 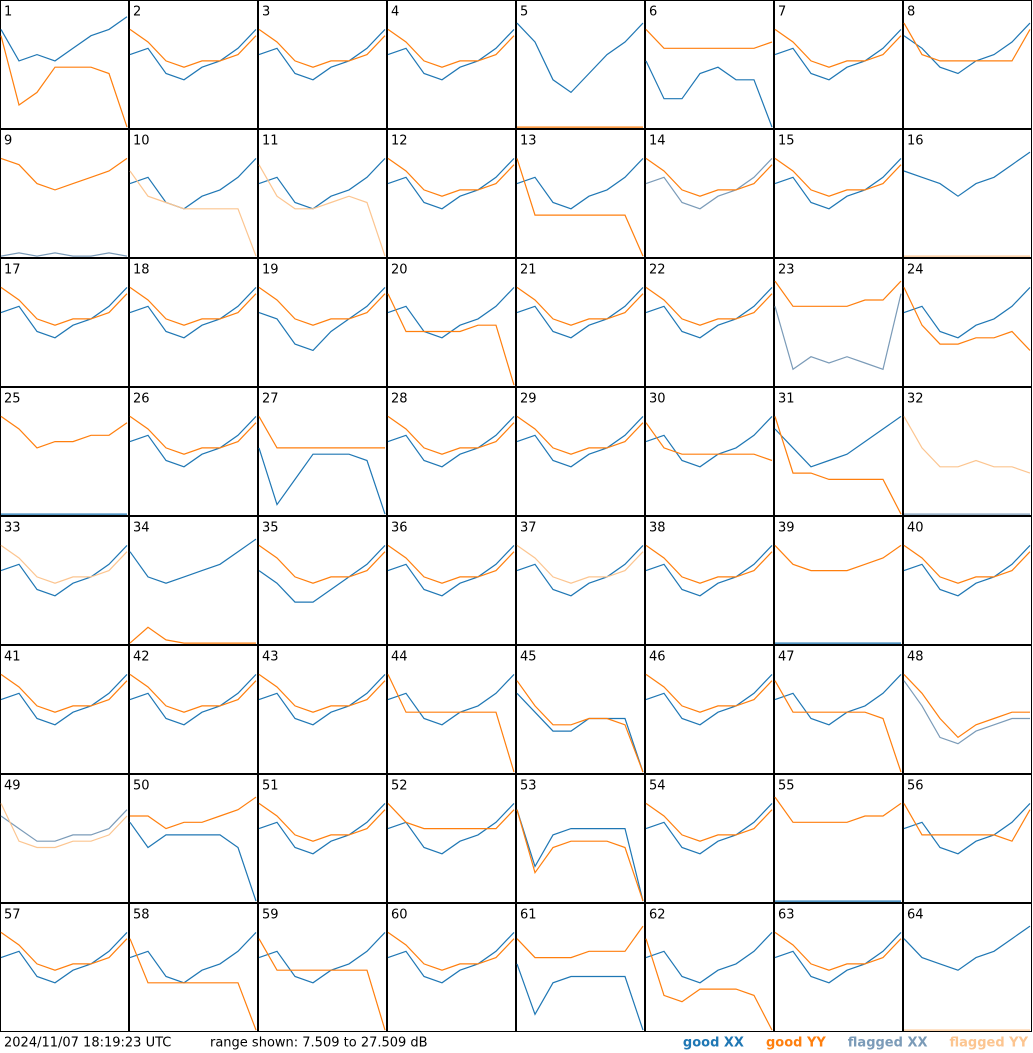 What do you see at coordinates (137, 12) in the screenshot?
I see `panel-title: 2` at bounding box center [137, 12].